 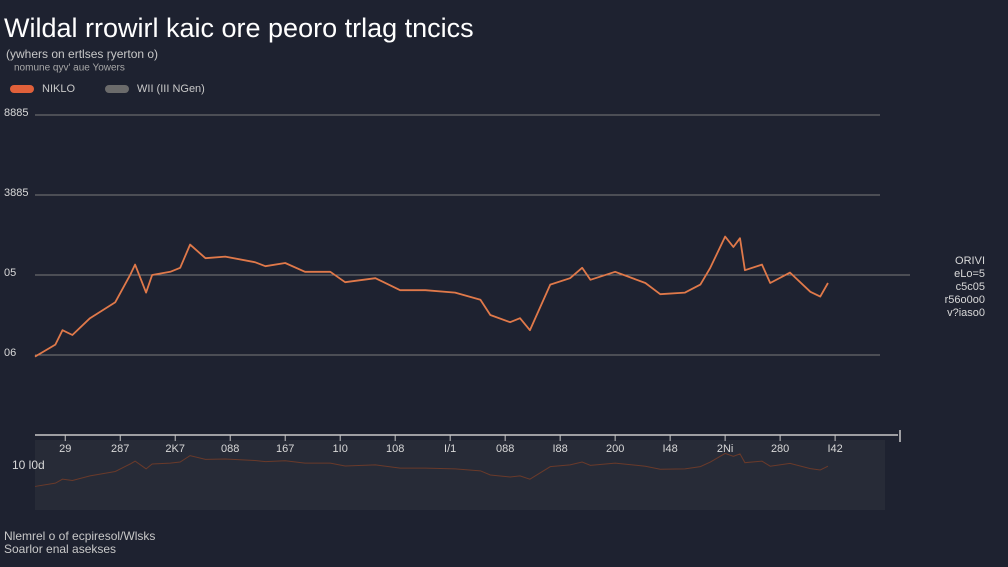 What do you see at coordinates (58, 89) in the screenshot?
I see `legend-label: NIKLO` at bounding box center [58, 89].